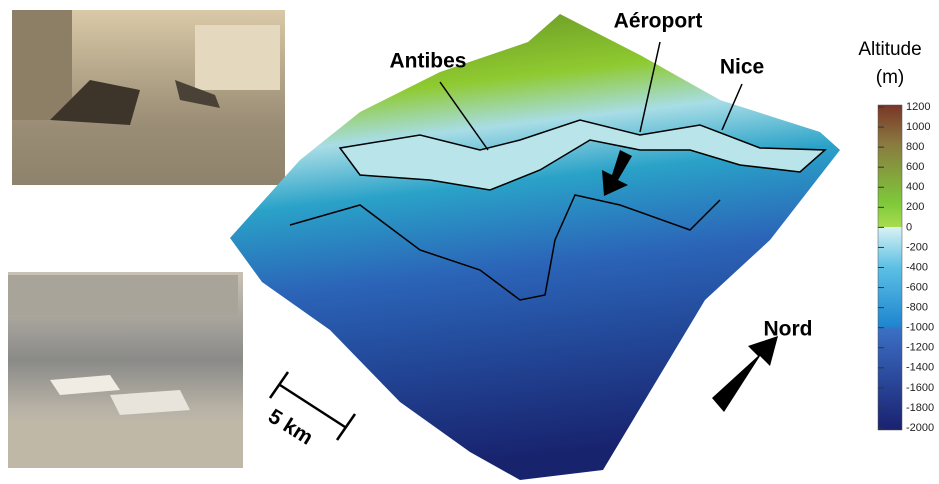 The width and height of the screenshot is (939, 484). I want to click on north-label: Nord, so click(788, 329).